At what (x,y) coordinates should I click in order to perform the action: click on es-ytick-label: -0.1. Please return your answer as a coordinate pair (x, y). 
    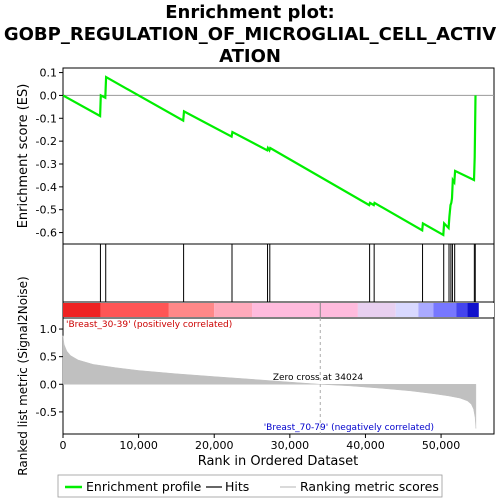
    Looking at the image, I should click on (46, 118).